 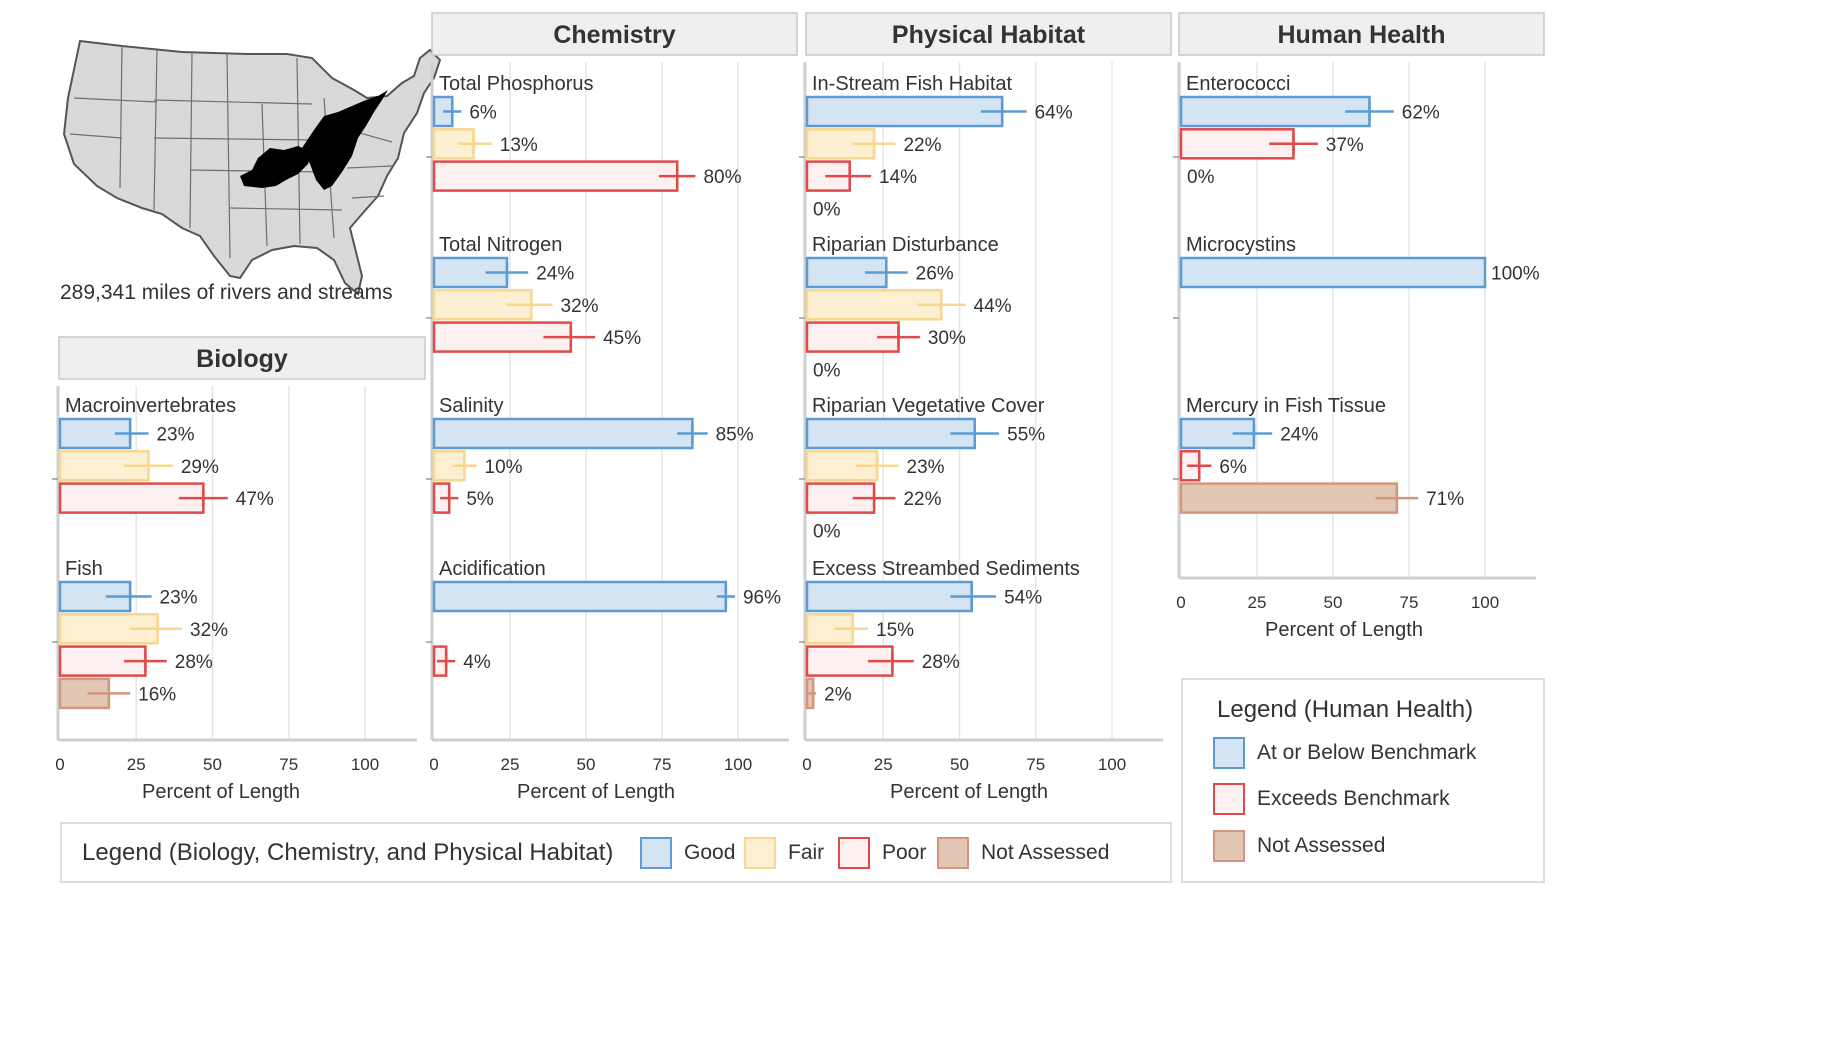 I want to click on value-label-in-stream-fish-habitat-fair: 22%, so click(x=922, y=145).